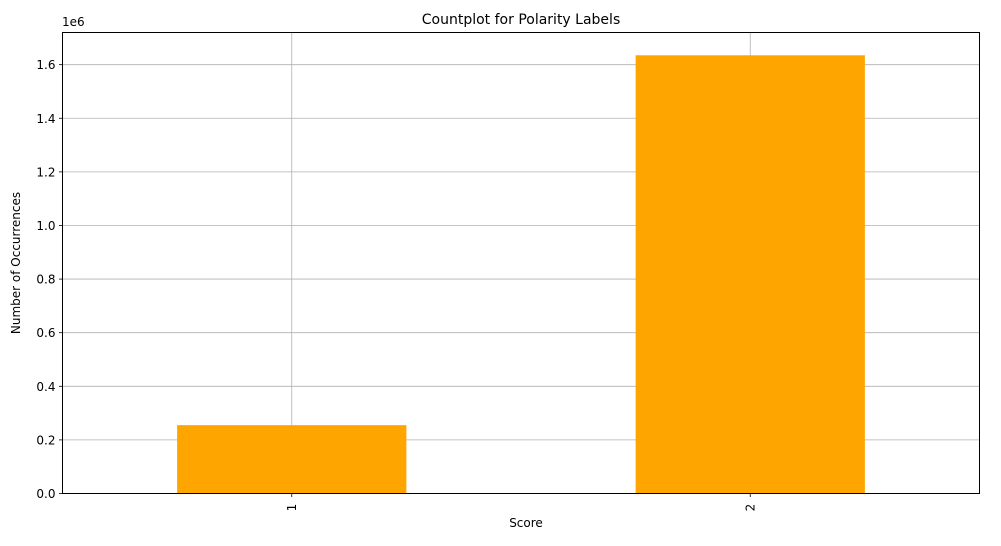 The image size is (1001, 546). Describe the element at coordinates (45, 65) in the screenshot. I see `y-tick-label: 1.6` at that location.